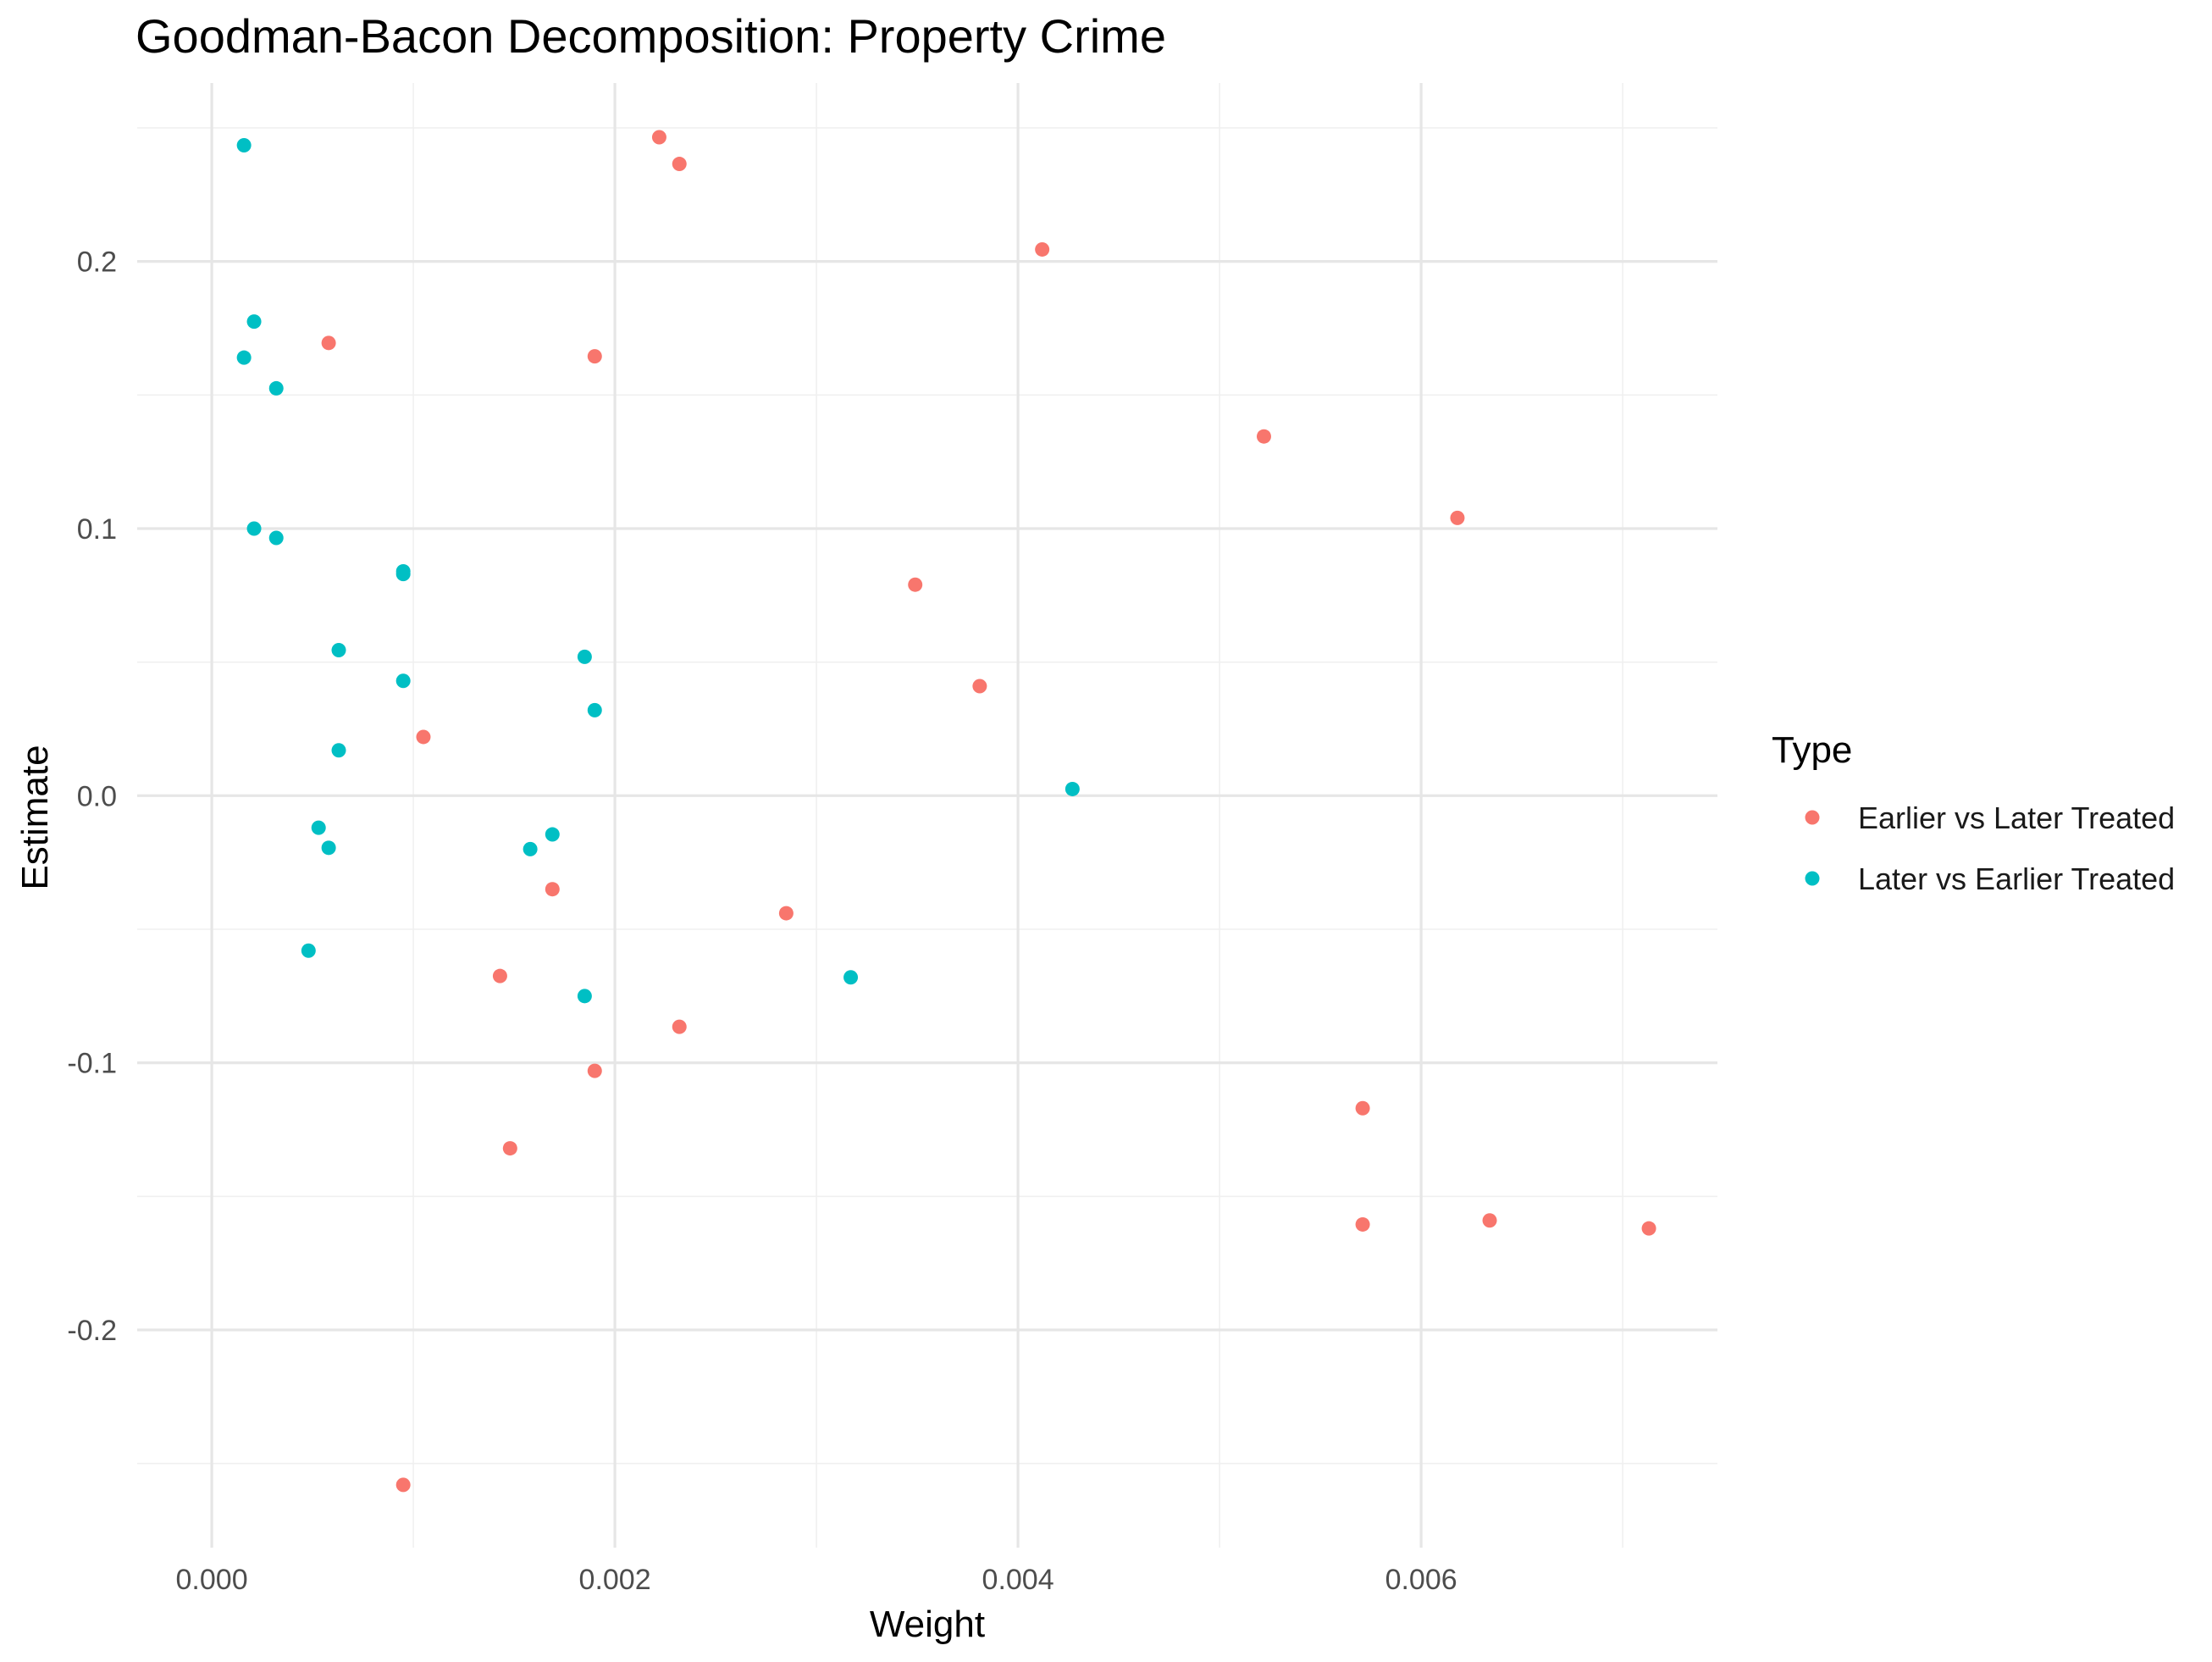 The height and width of the screenshot is (1662, 2212). I want to click on x-tick-label: 0.006, so click(1421, 1580).